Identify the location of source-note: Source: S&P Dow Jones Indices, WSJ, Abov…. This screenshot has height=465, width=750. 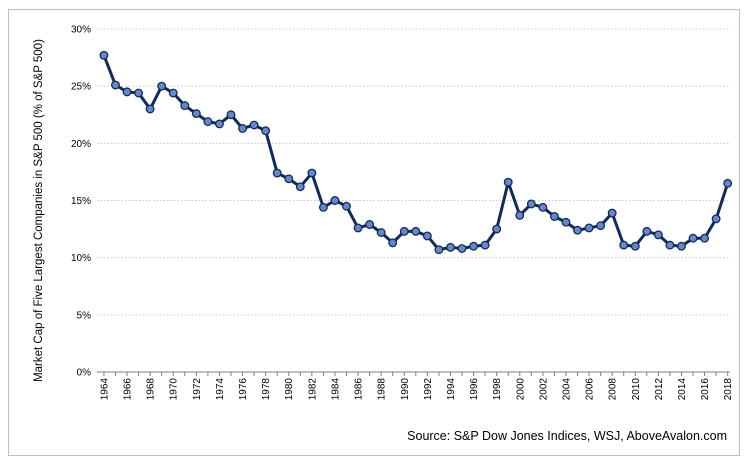
(567, 436).